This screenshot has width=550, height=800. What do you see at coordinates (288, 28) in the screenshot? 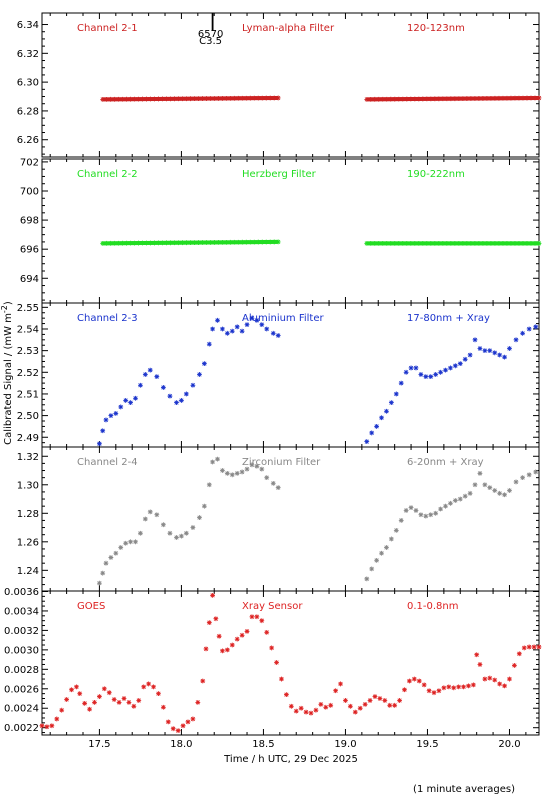
I see `filter-name: Lyman-alpha Filter` at bounding box center [288, 28].